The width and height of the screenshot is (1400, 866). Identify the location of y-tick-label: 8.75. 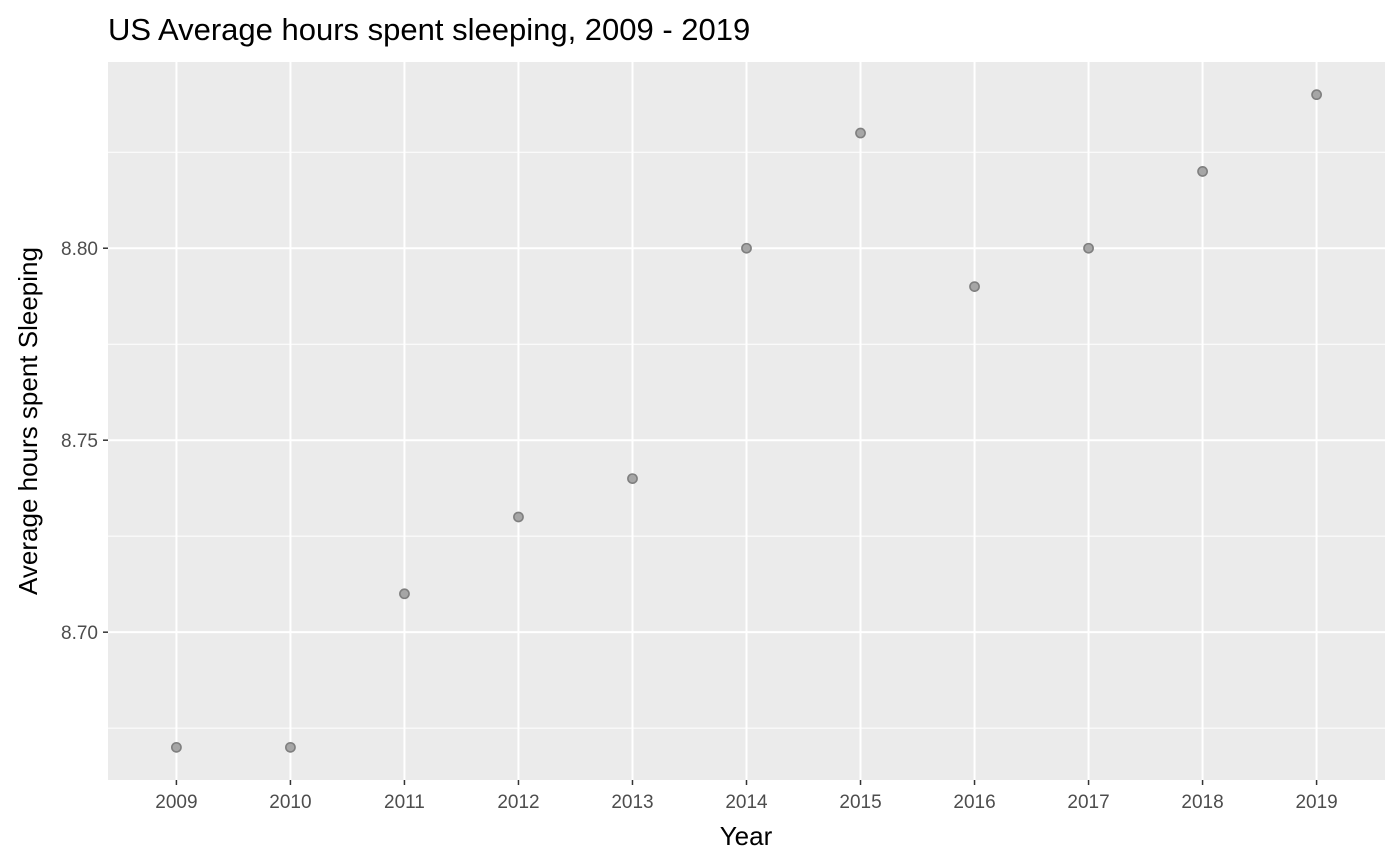
(79, 441).